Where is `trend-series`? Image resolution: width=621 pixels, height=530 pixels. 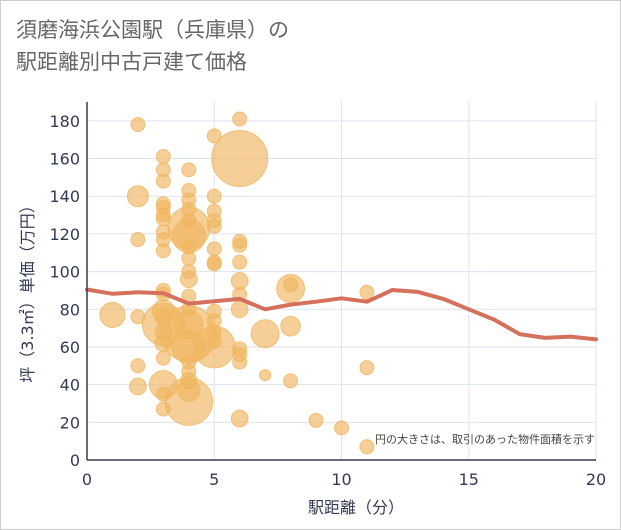
trend-series is located at coordinates (341, 314).